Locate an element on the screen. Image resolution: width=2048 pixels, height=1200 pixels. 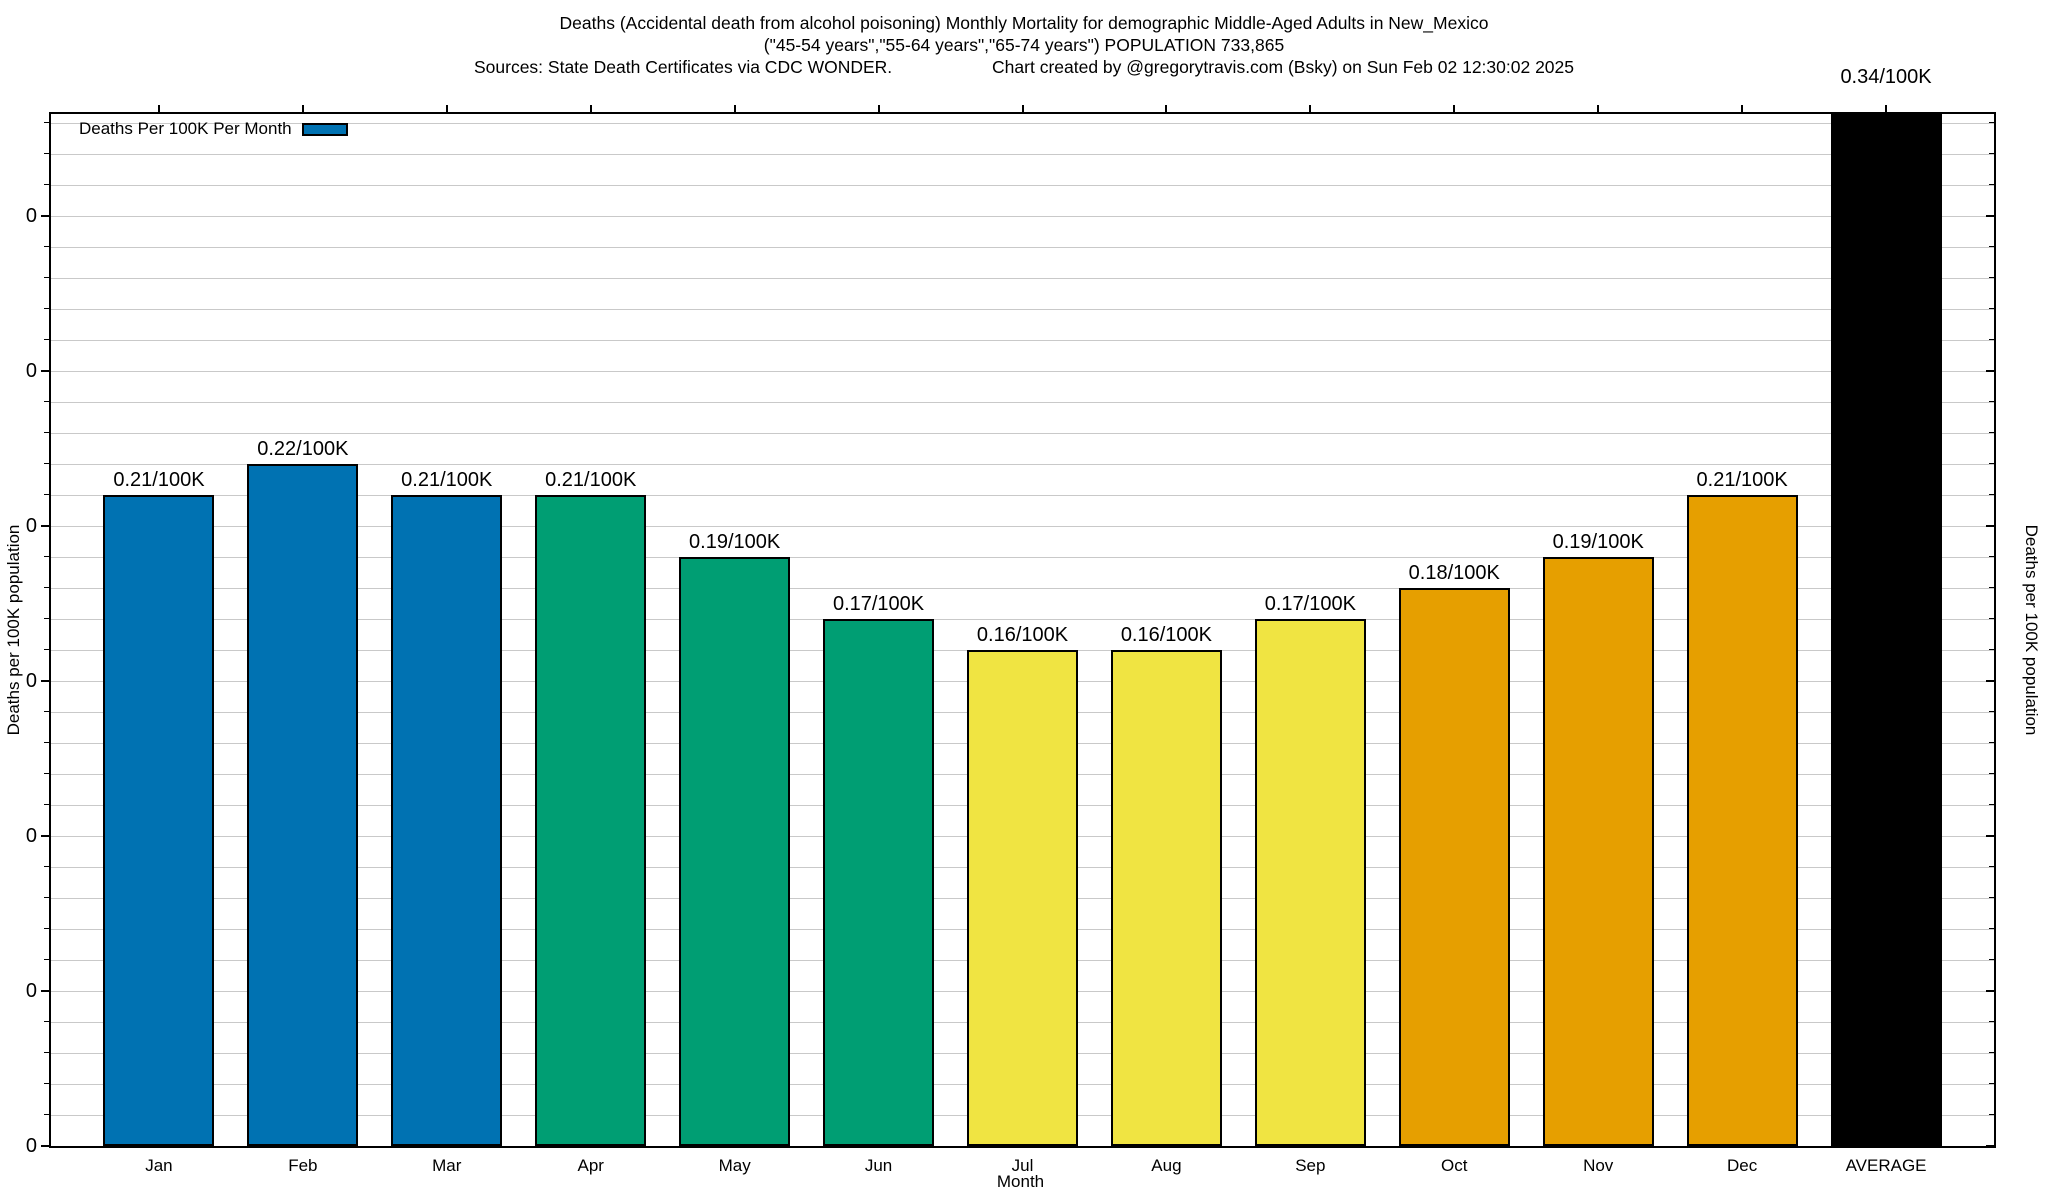
bar-dec is located at coordinates (1742, 820).